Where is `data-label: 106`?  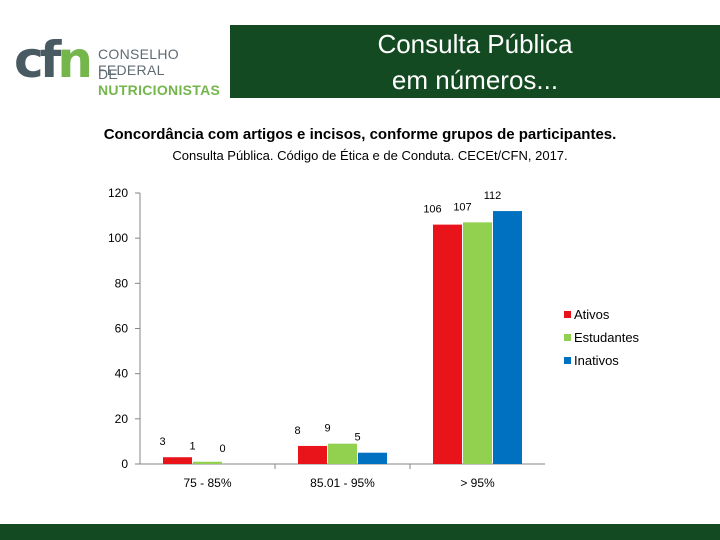
data-label: 106 is located at coordinates (432, 210).